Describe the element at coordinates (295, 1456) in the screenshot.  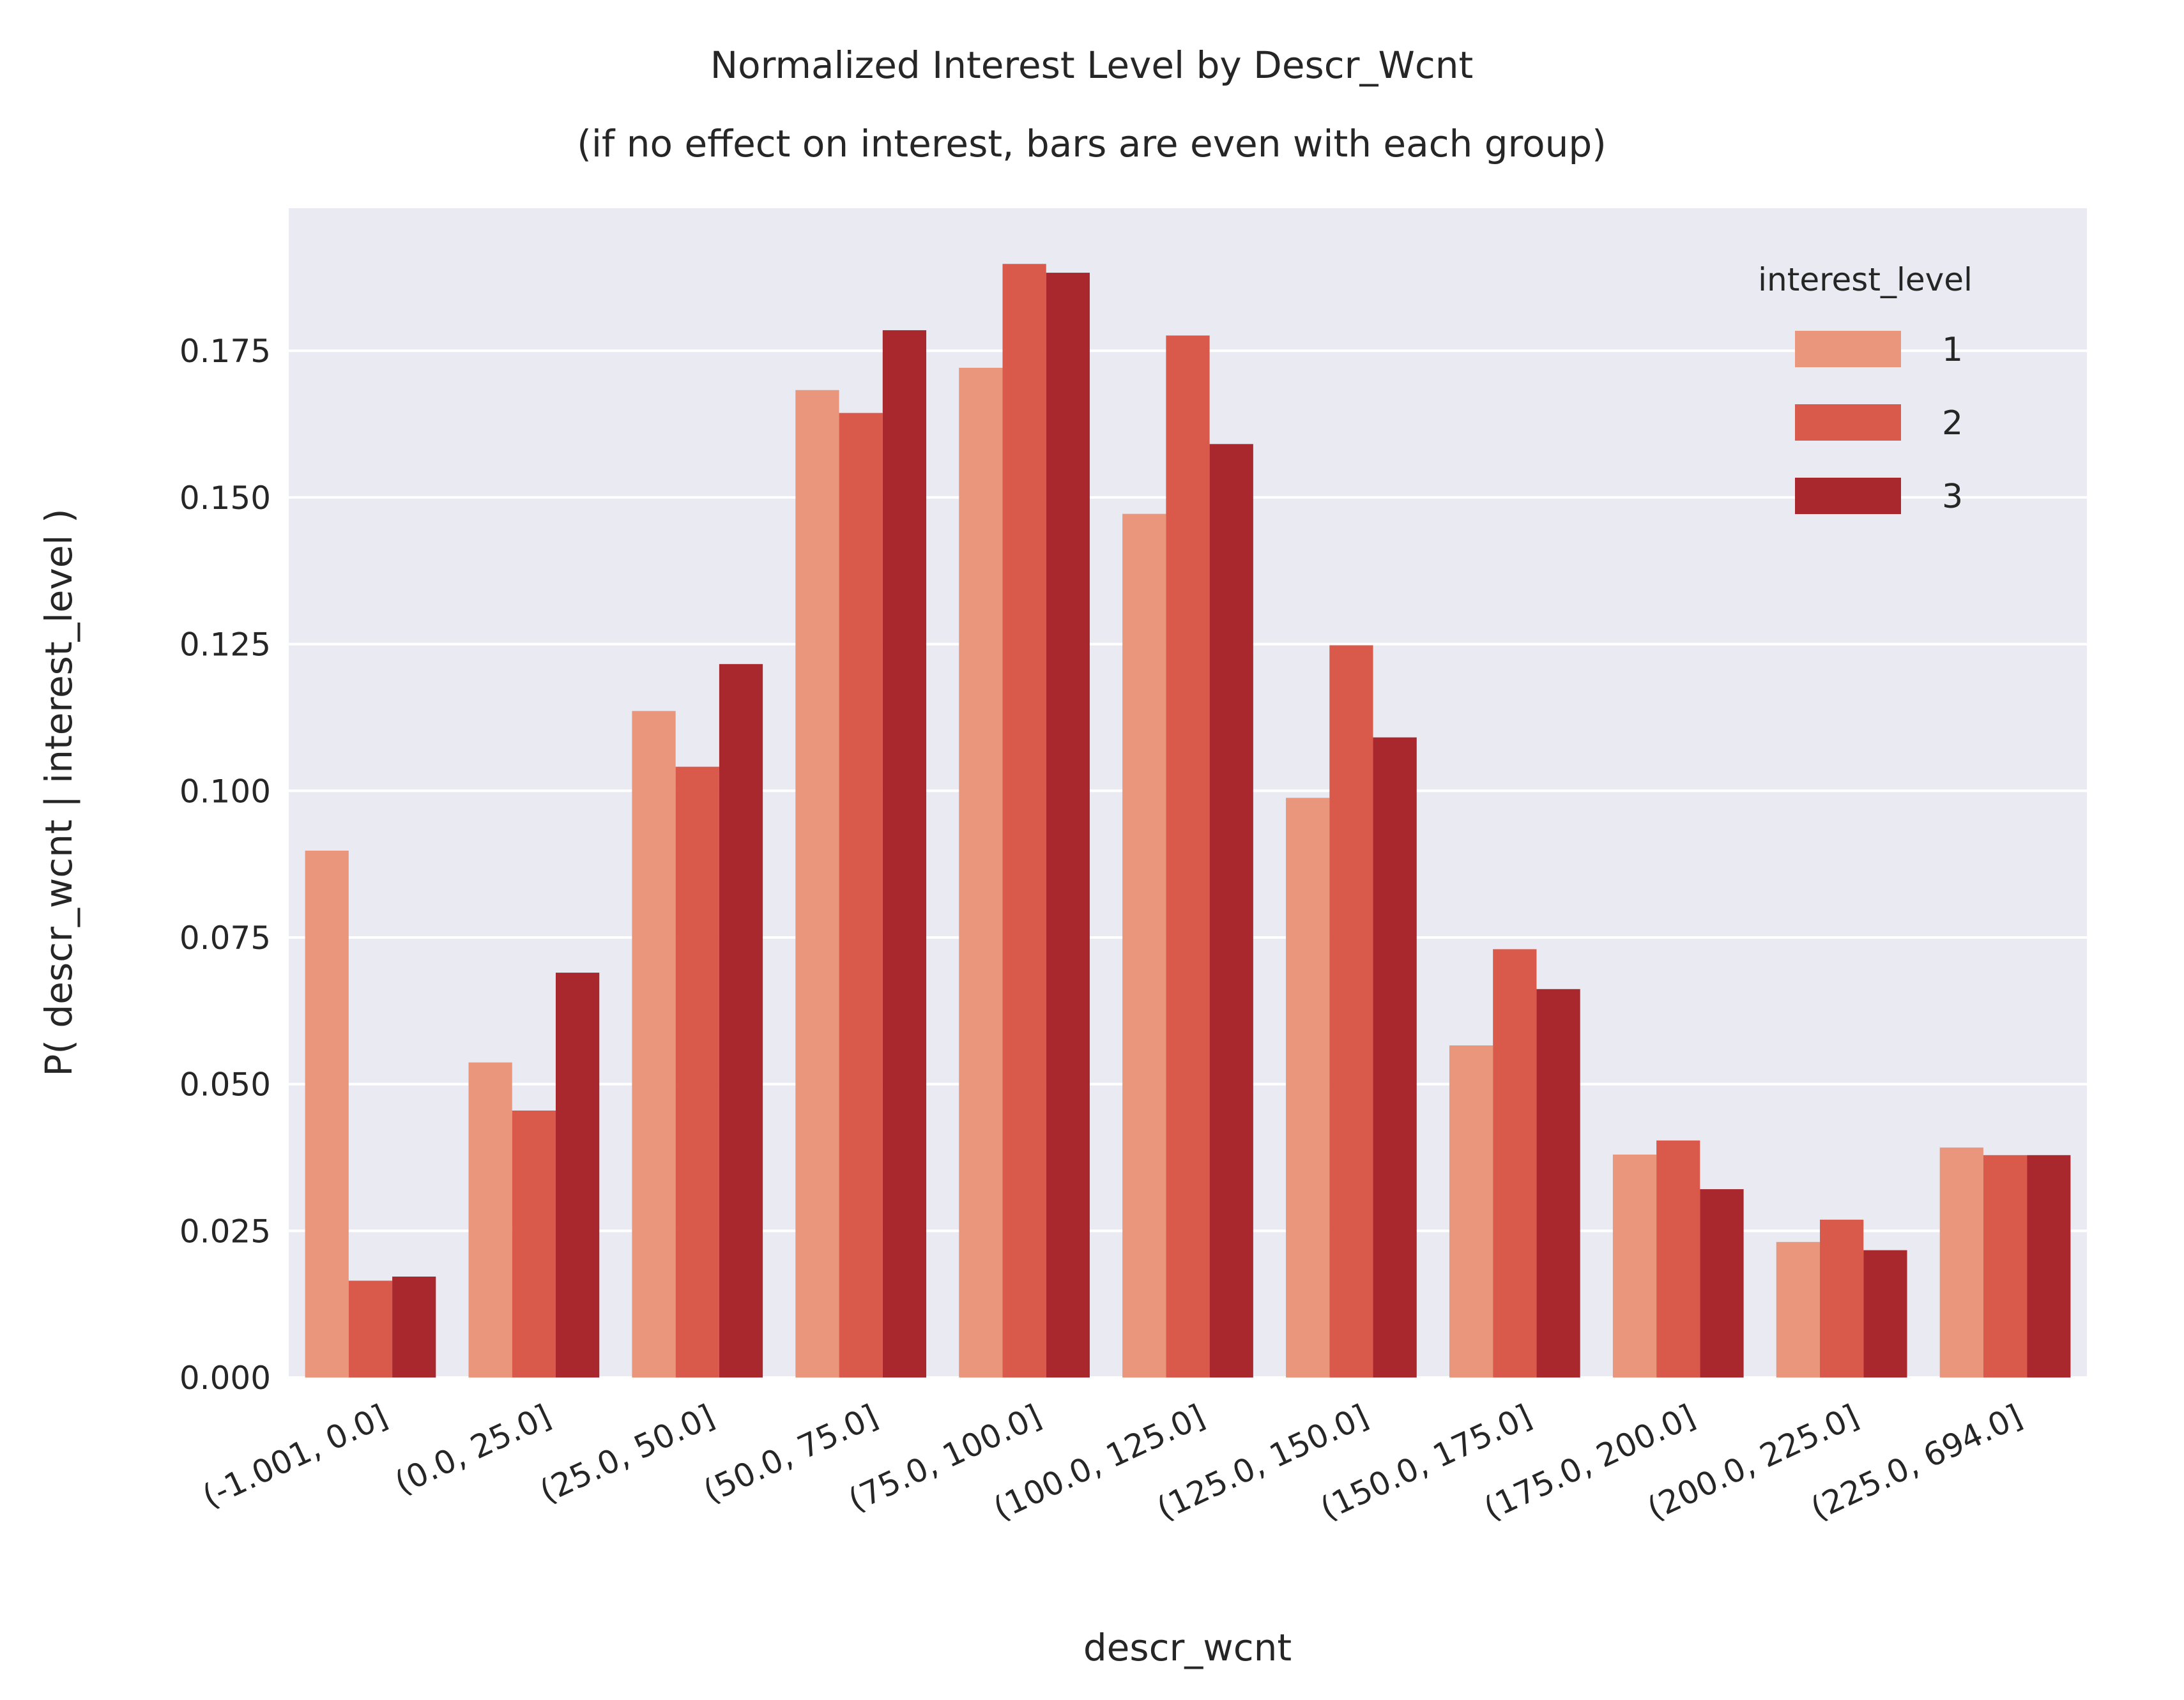
I see `x-tick-label: (-1.001, 0.0]` at that location.